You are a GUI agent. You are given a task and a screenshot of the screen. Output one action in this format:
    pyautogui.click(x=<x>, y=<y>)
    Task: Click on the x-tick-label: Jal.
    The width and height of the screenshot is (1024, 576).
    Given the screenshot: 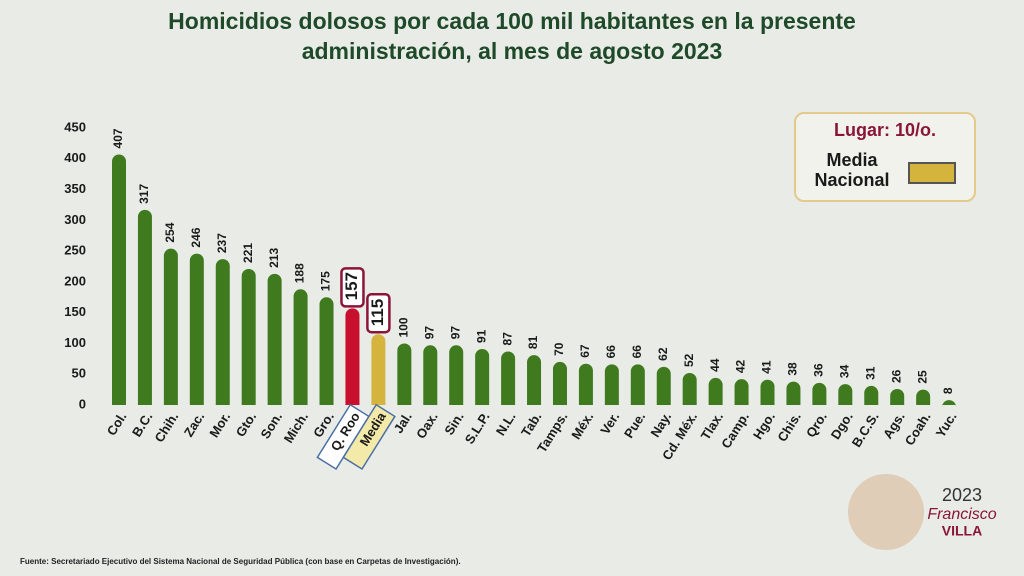 What is the action you would take?
    pyautogui.click(x=403, y=422)
    